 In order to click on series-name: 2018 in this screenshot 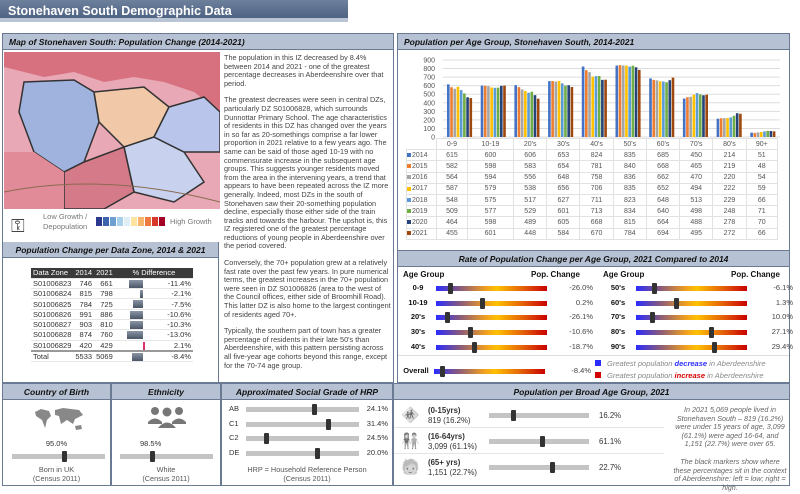, I will do `click(420, 200)`.